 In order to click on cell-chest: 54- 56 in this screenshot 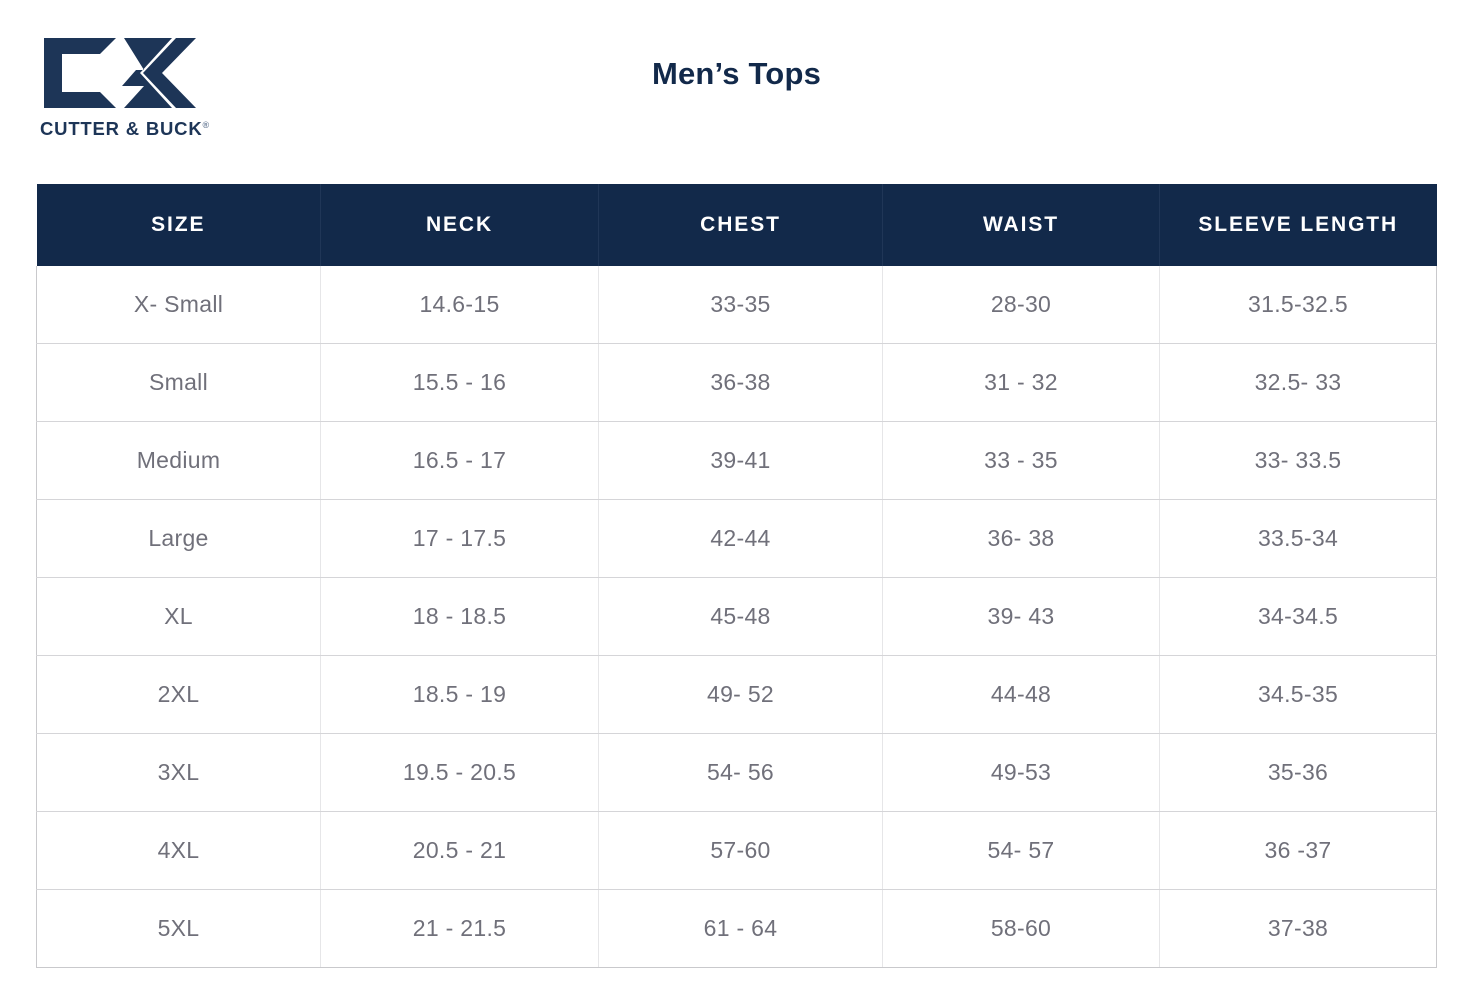, I will do `click(740, 772)`.